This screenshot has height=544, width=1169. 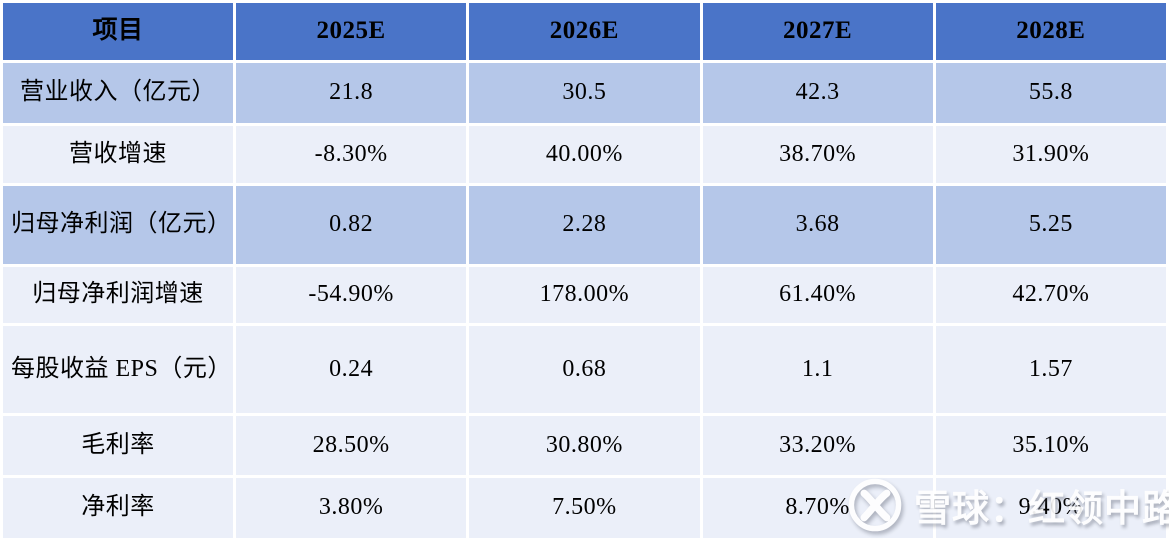 I want to click on value-cell: 35.10%, so click(x=1050, y=445).